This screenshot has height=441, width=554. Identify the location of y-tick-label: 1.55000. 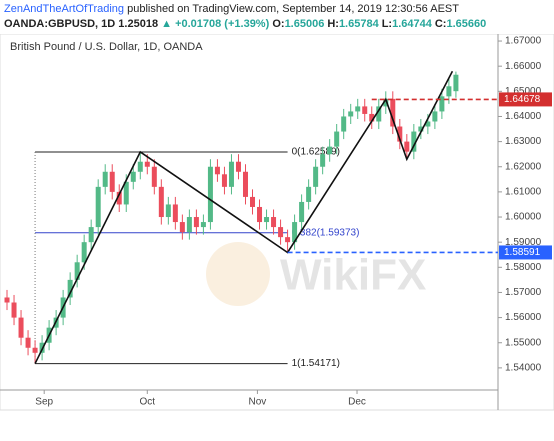
(523, 342).